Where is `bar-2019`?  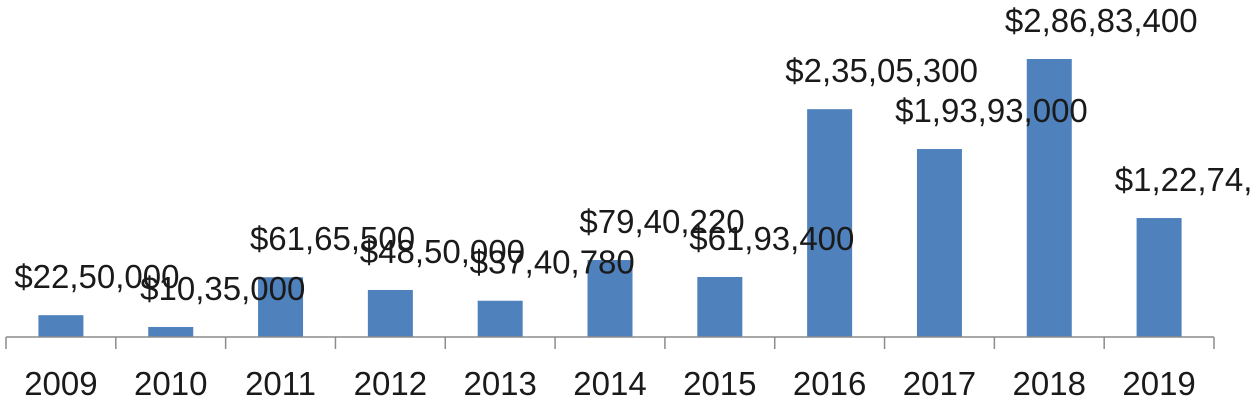
bar-2019 is located at coordinates (1159, 277).